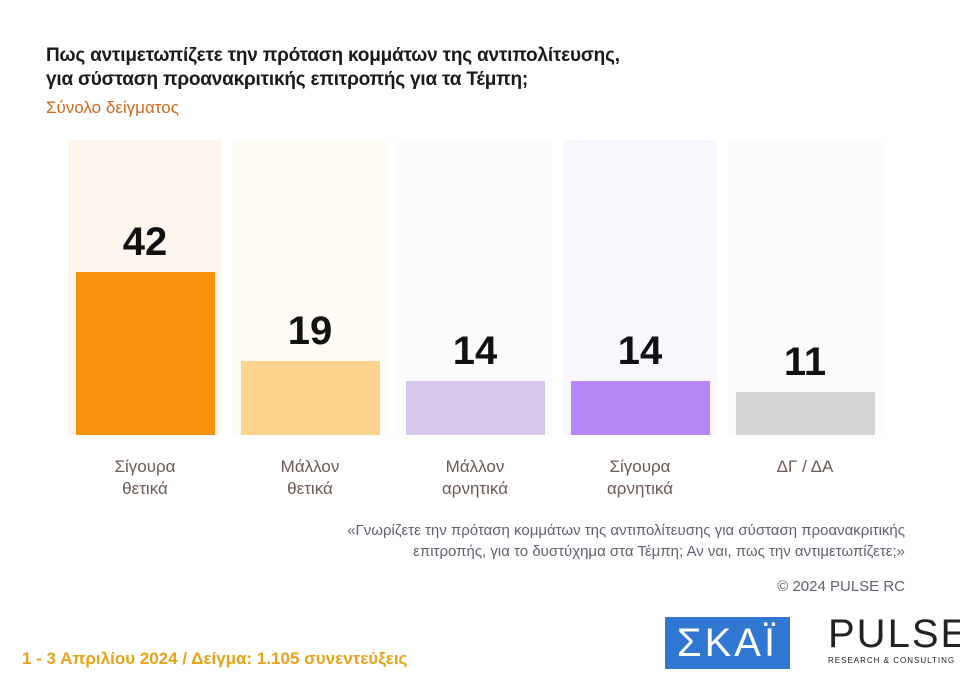 This screenshot has width=960, height=680. Describe the element at coordinates (894, 634) in the screenshot. I see `logo-pulse: PULSE` at that location.